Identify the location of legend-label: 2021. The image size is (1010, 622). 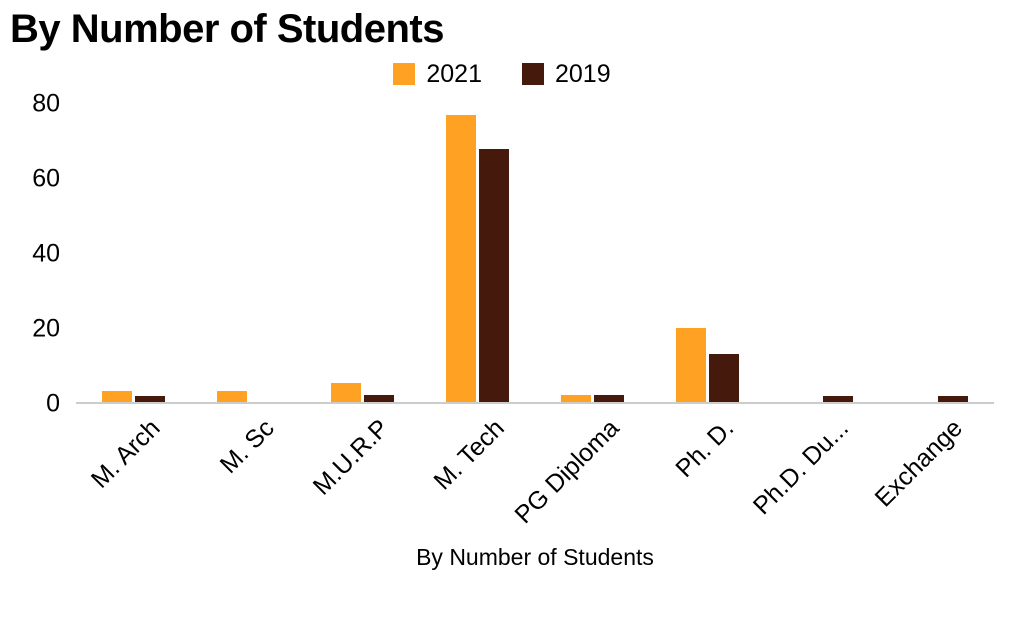
(454, 73).